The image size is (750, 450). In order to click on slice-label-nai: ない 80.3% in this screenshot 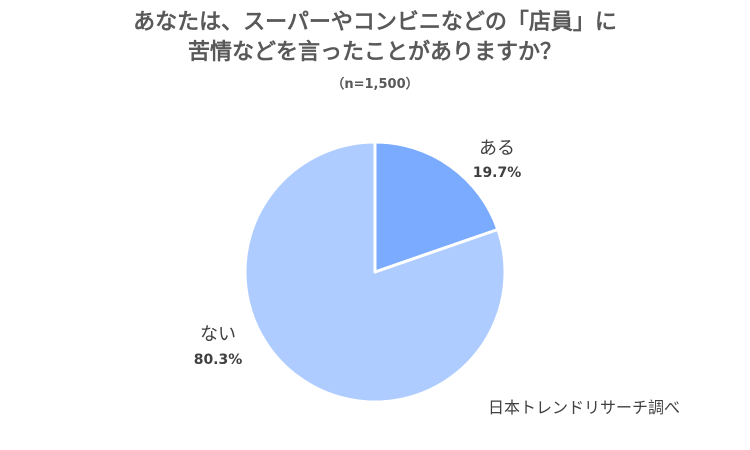, I will do `click(218, 346)`.